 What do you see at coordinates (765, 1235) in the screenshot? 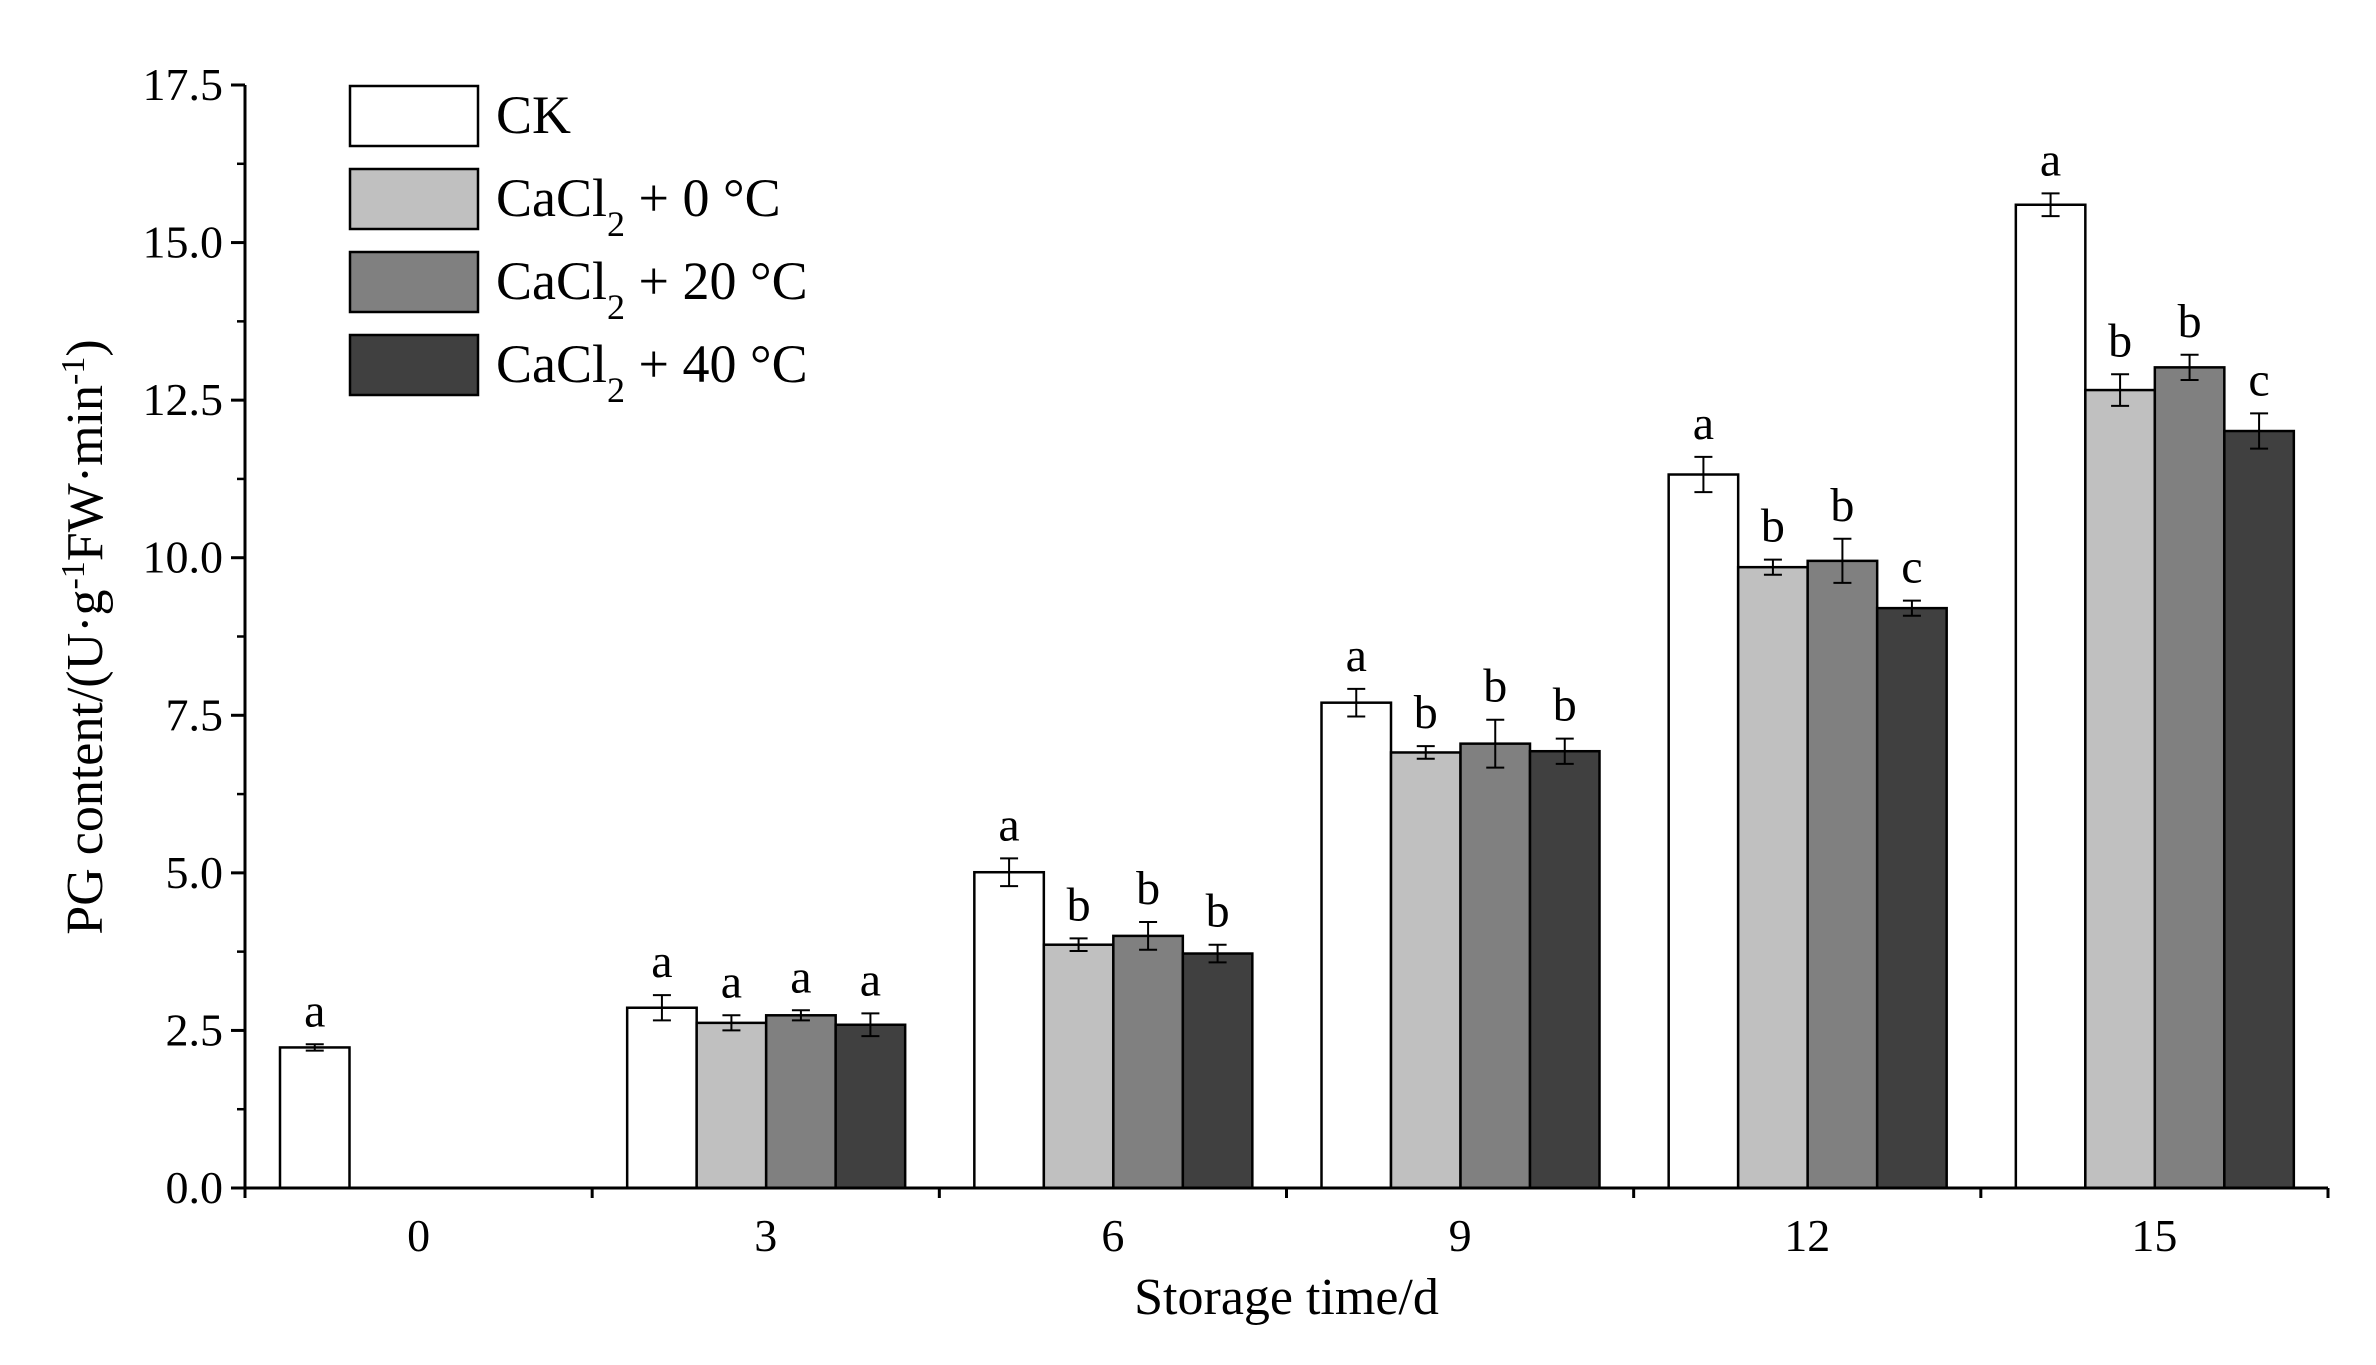
I see `x-tick-label: 3` at bounding box center [765, 1235].